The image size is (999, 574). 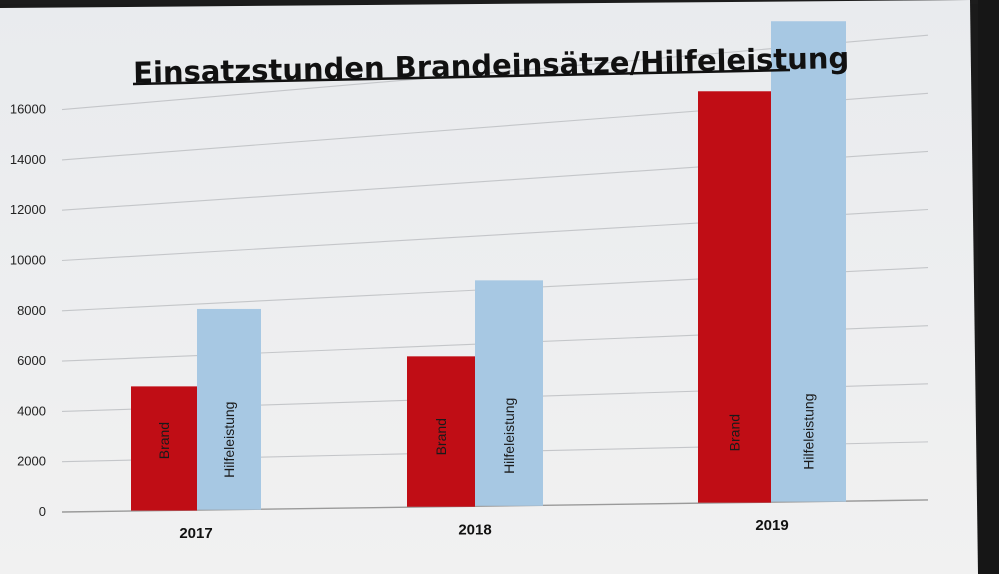 I want to click on y-tick-label: 6000, so click(x=31, y=360).